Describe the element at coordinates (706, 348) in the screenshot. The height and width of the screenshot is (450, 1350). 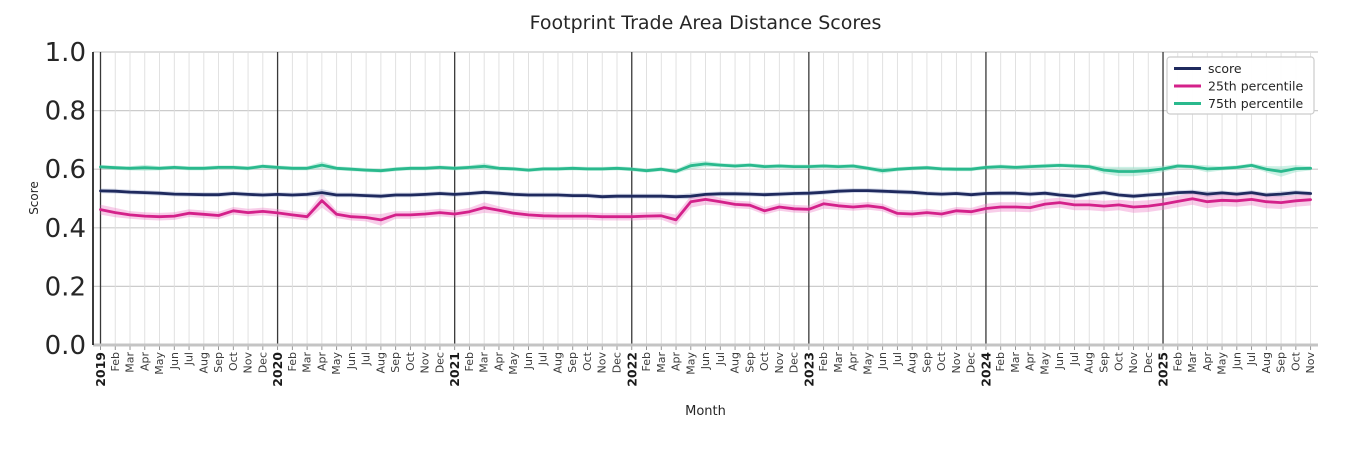
I see `x-tick-marks` at that location.